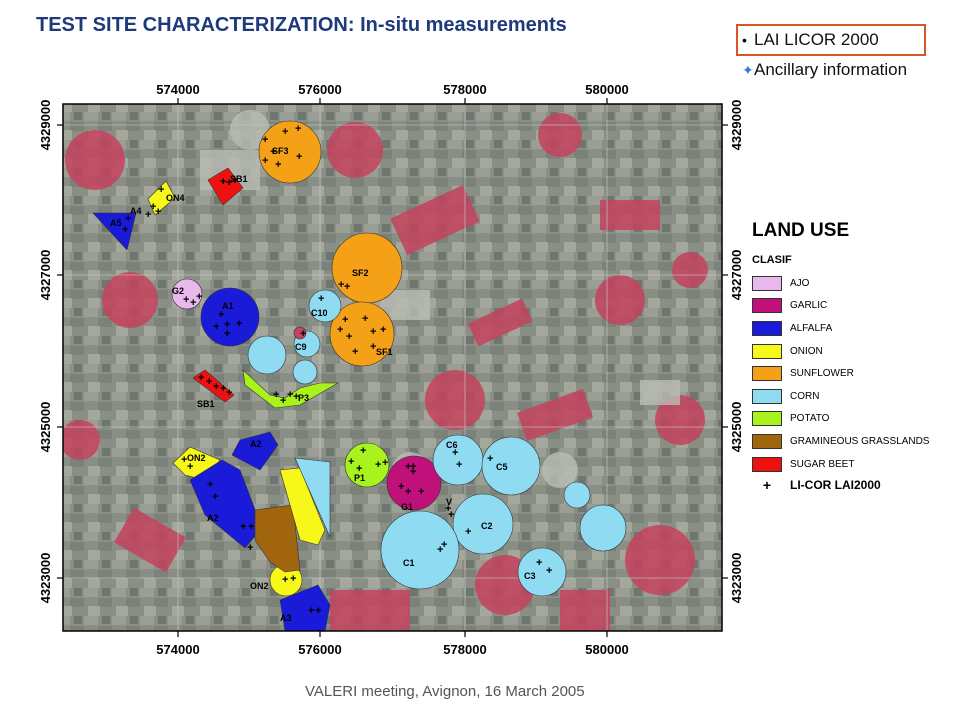  Describe the element at coordinates (45, 125) in the screenshot. I see `y-tick-label: 4329000` at that location.